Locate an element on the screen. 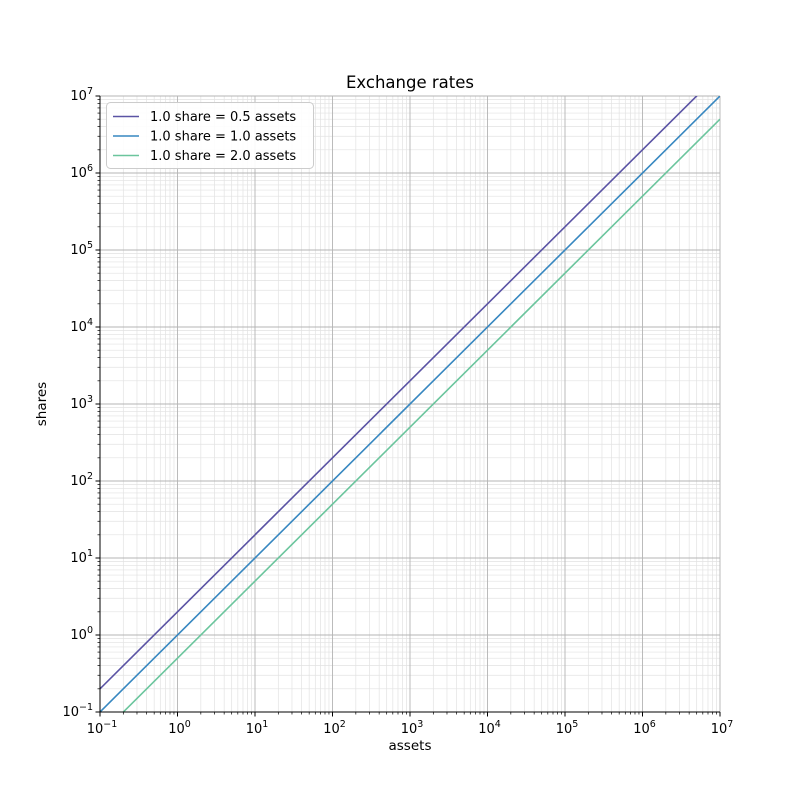 This screenshot has height=804, width=800. y-tick-label: 10⁵ is located at coordinates (81, 249).